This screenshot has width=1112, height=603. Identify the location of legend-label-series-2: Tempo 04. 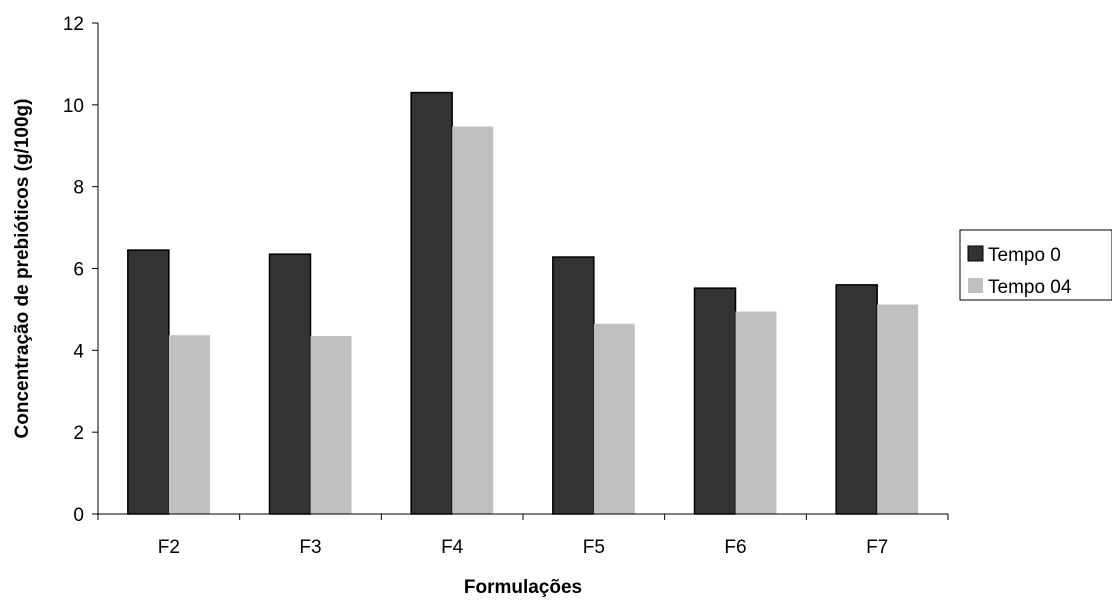
(1030, 287).